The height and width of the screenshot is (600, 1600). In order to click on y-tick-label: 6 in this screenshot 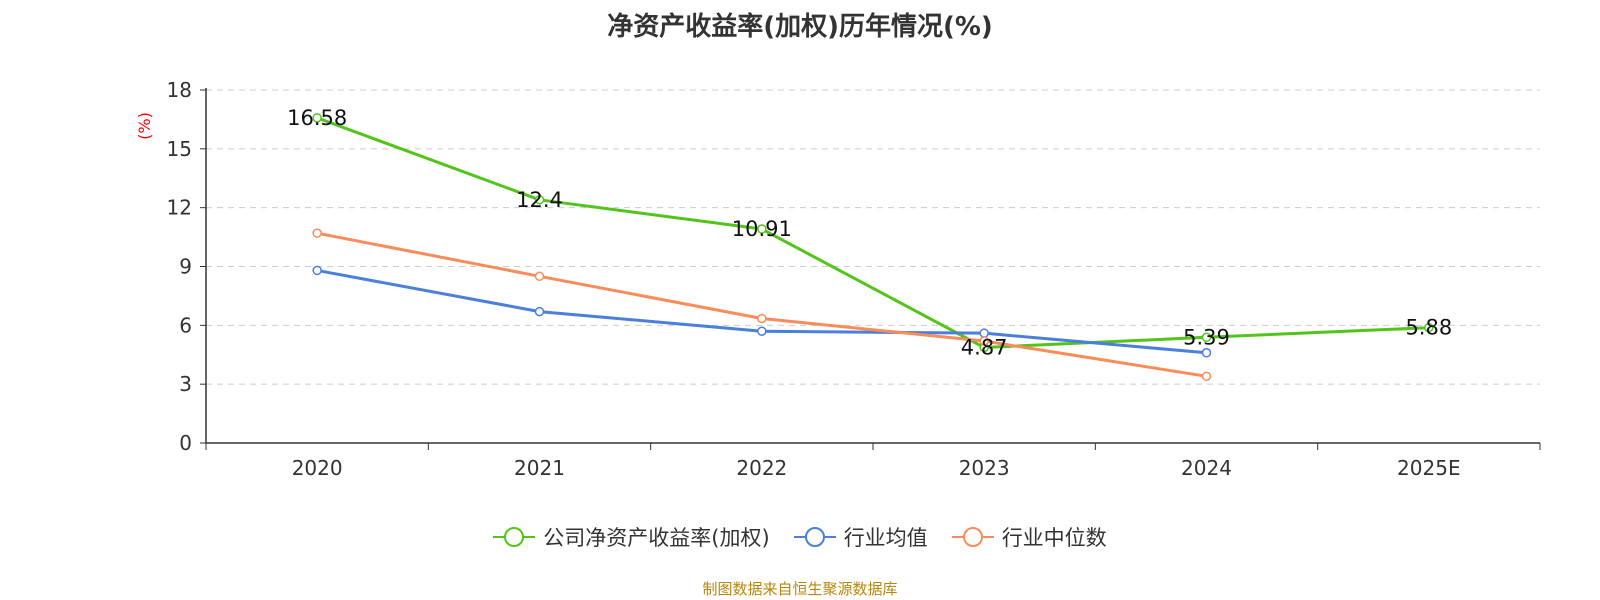, I will do `click(185, 325)`.